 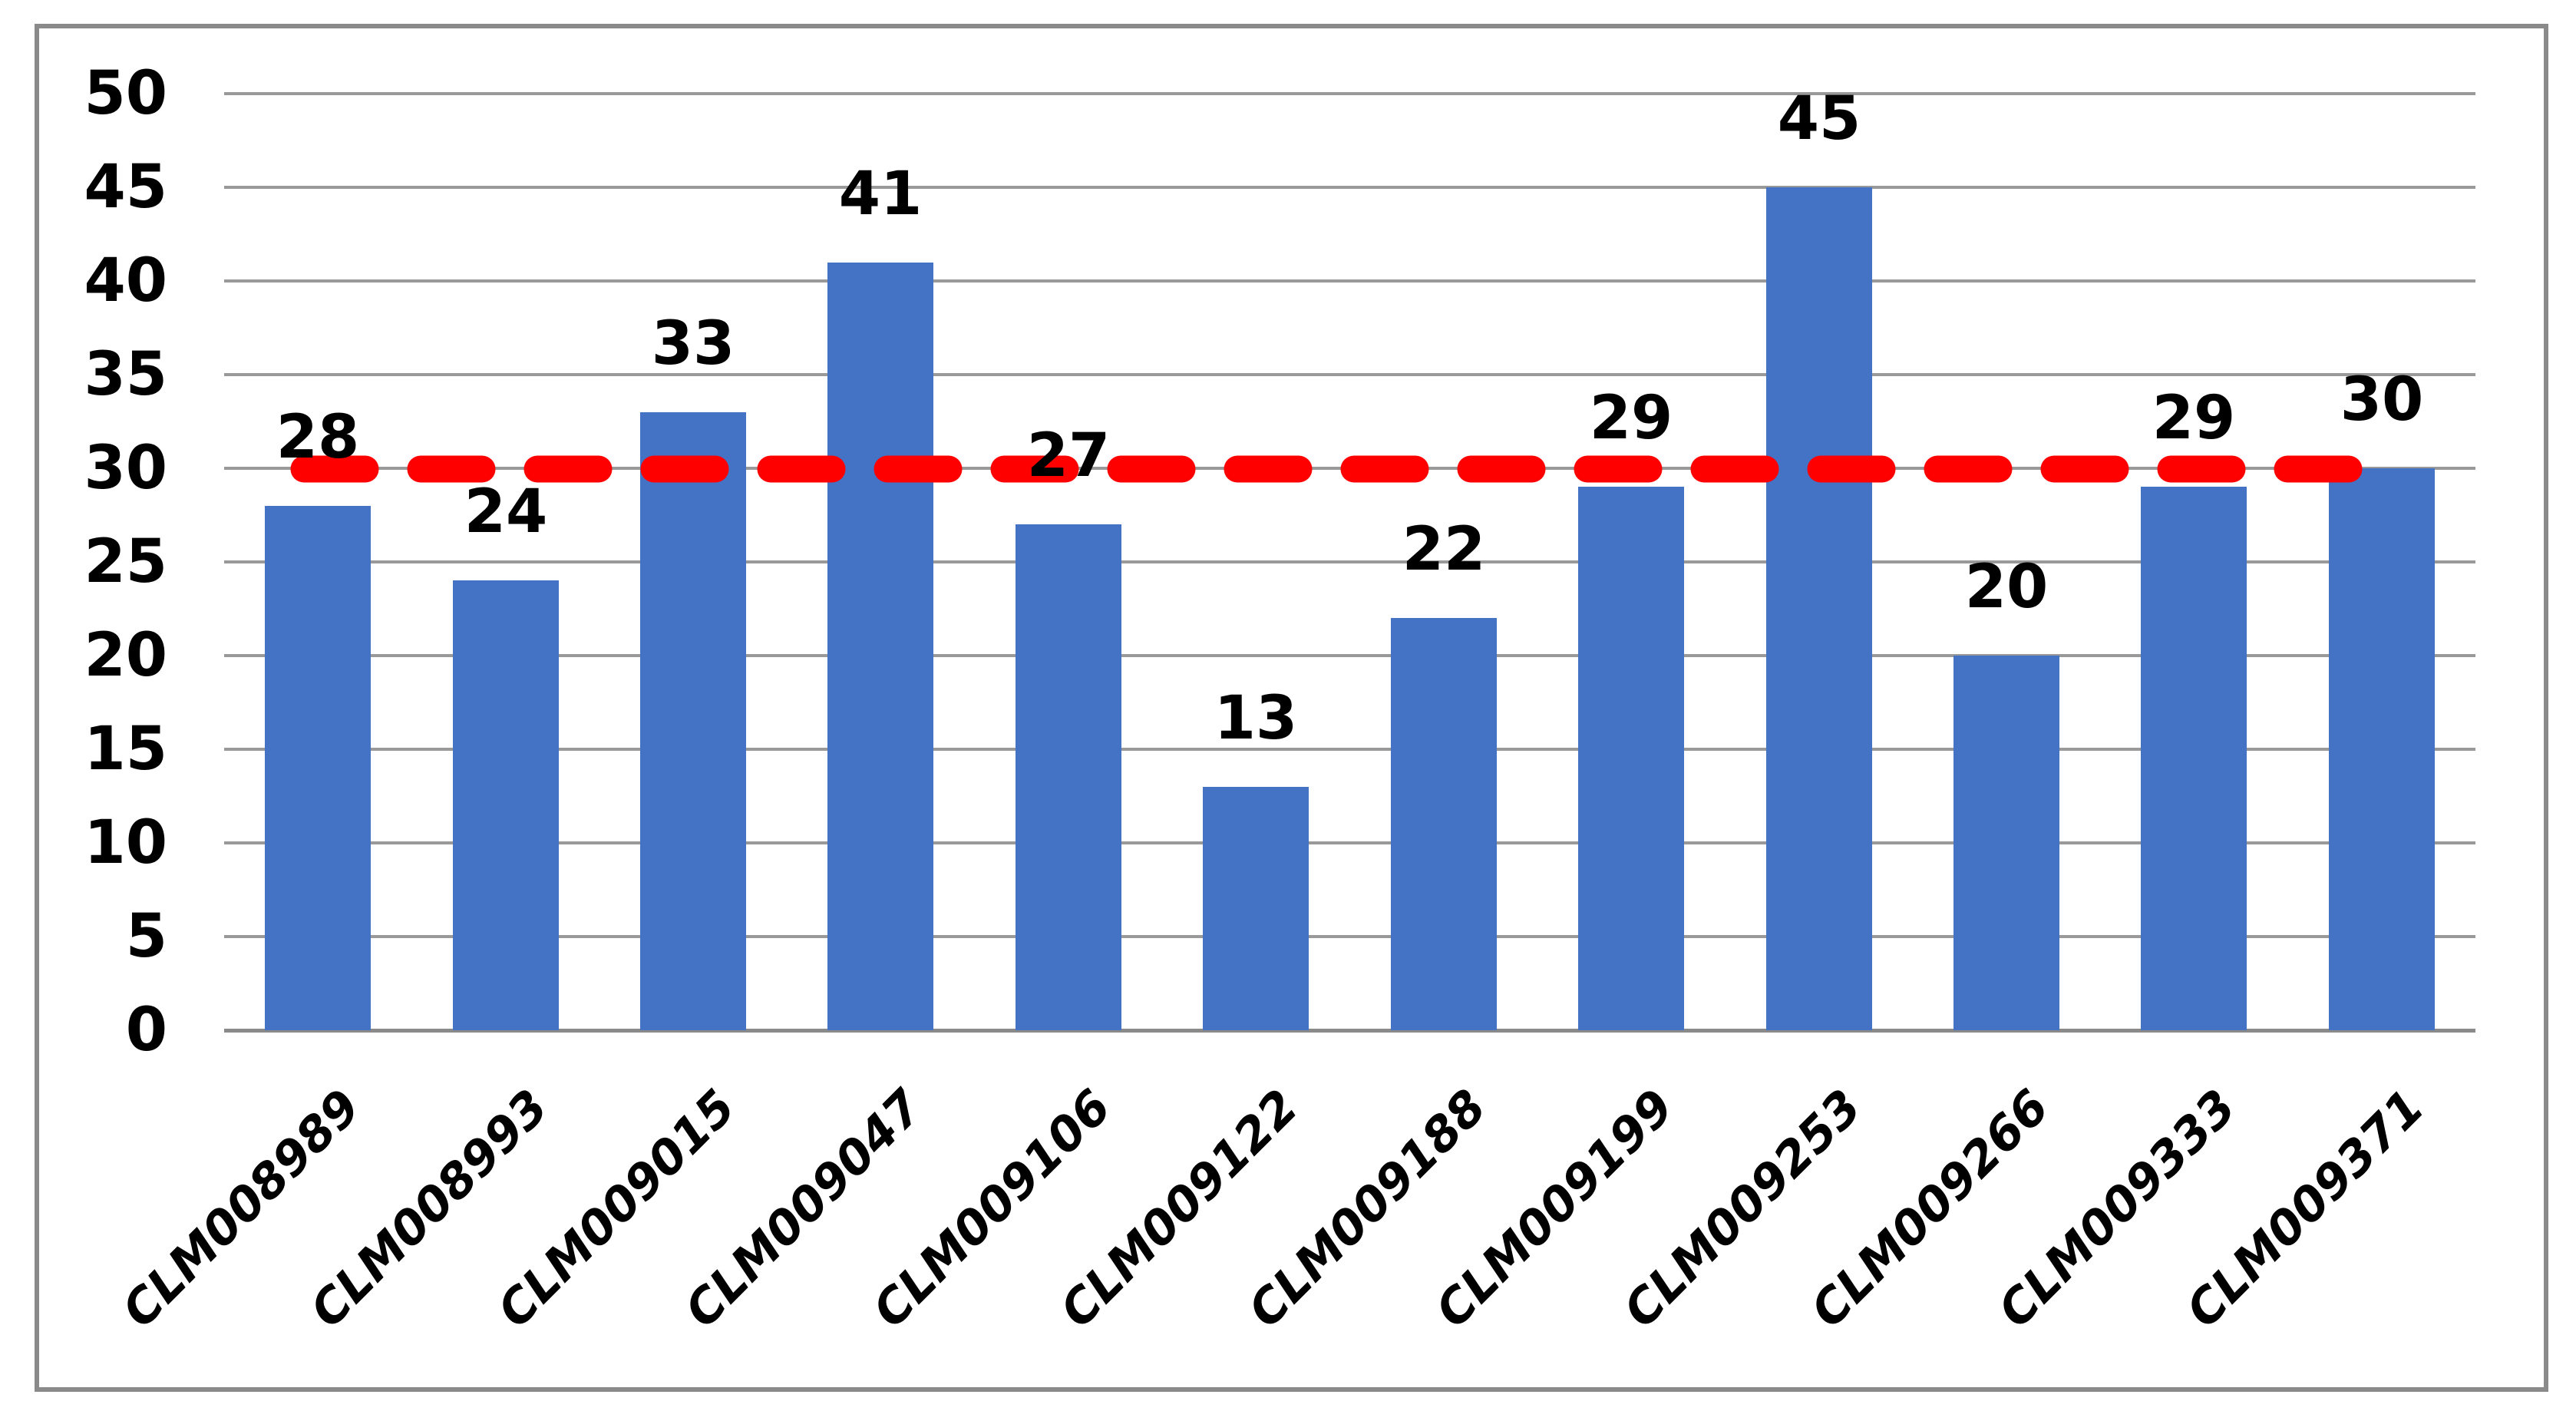 What do you see at coordinates (125, 281) in the screenshot?
I see `y-axis-tick-label: 40` at bounding box center [125, 281].